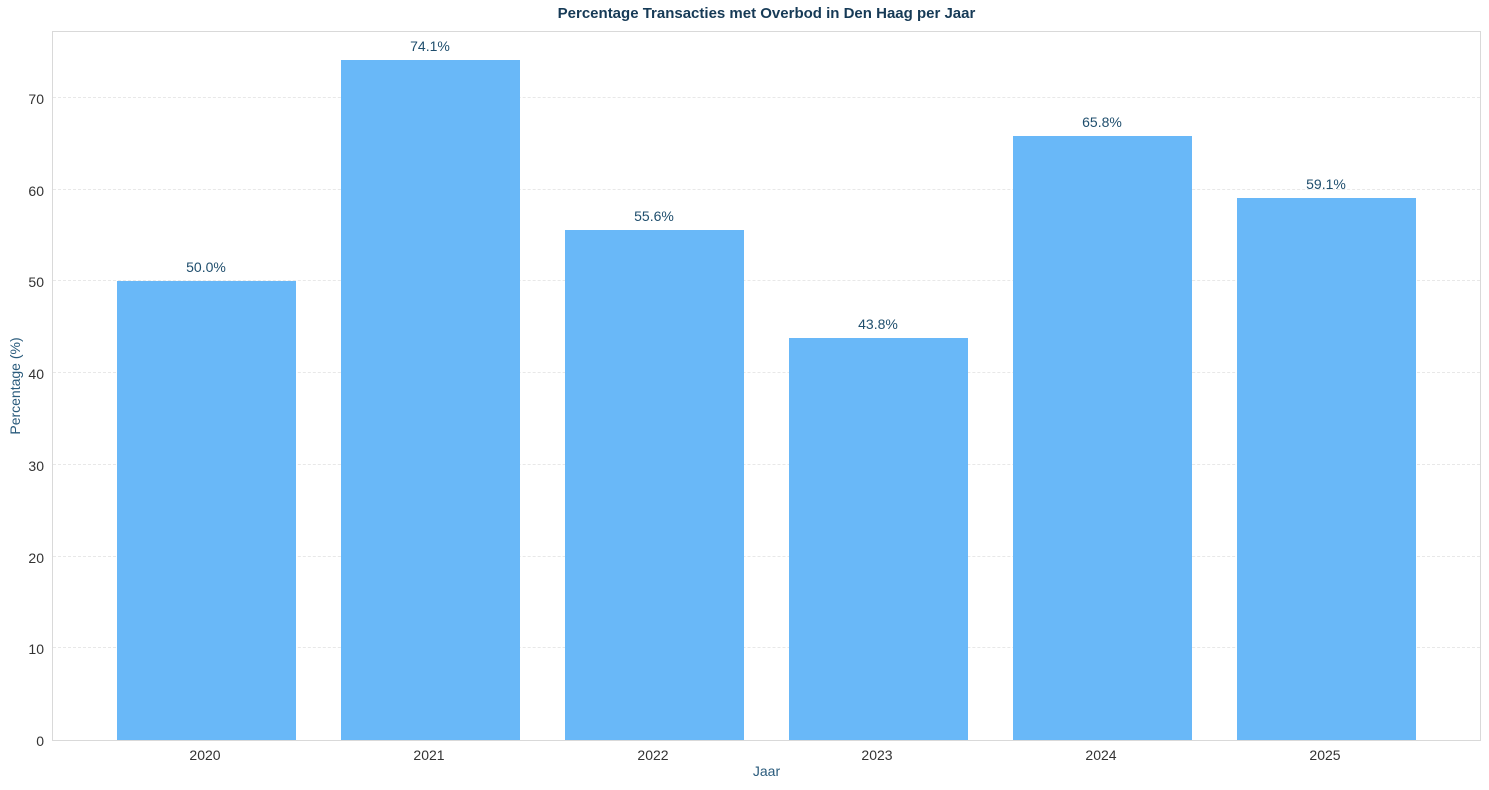  Describe the element at coordinates (877, 755) in the screenshot. I see `x-tick-label-2023: 2023` at that location.